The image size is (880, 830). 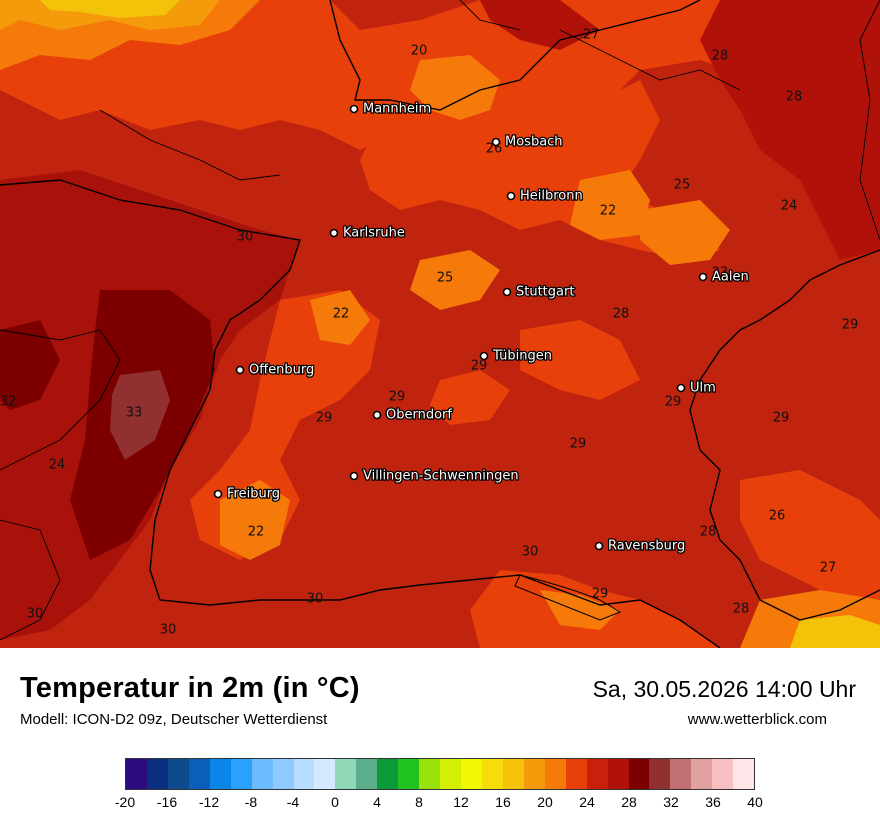 I want to click on zone-28-north-east, so click(x=790, y=130).